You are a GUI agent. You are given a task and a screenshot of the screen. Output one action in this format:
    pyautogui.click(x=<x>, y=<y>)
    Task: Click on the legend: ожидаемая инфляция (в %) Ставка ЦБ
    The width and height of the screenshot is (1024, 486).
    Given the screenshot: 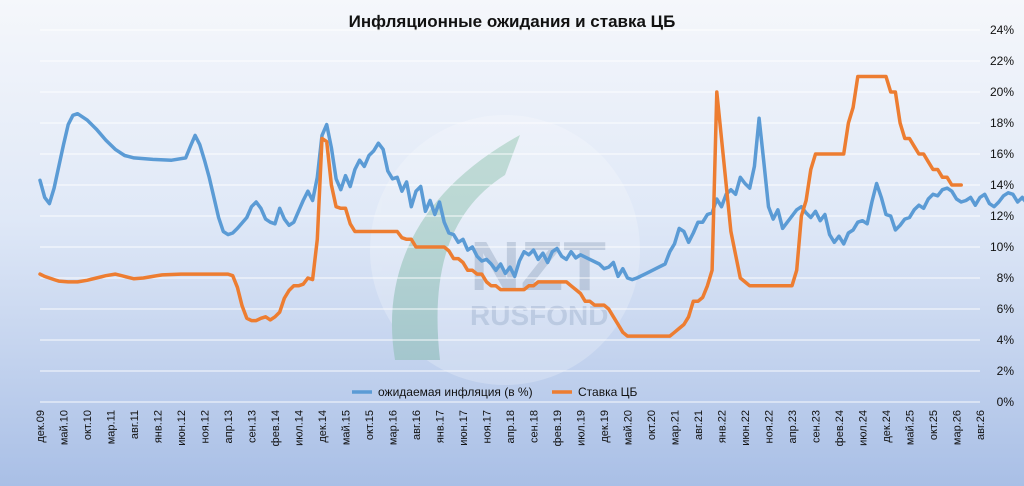 What is the action you would take?
    pyautogui.click(x=494, y=392)
    